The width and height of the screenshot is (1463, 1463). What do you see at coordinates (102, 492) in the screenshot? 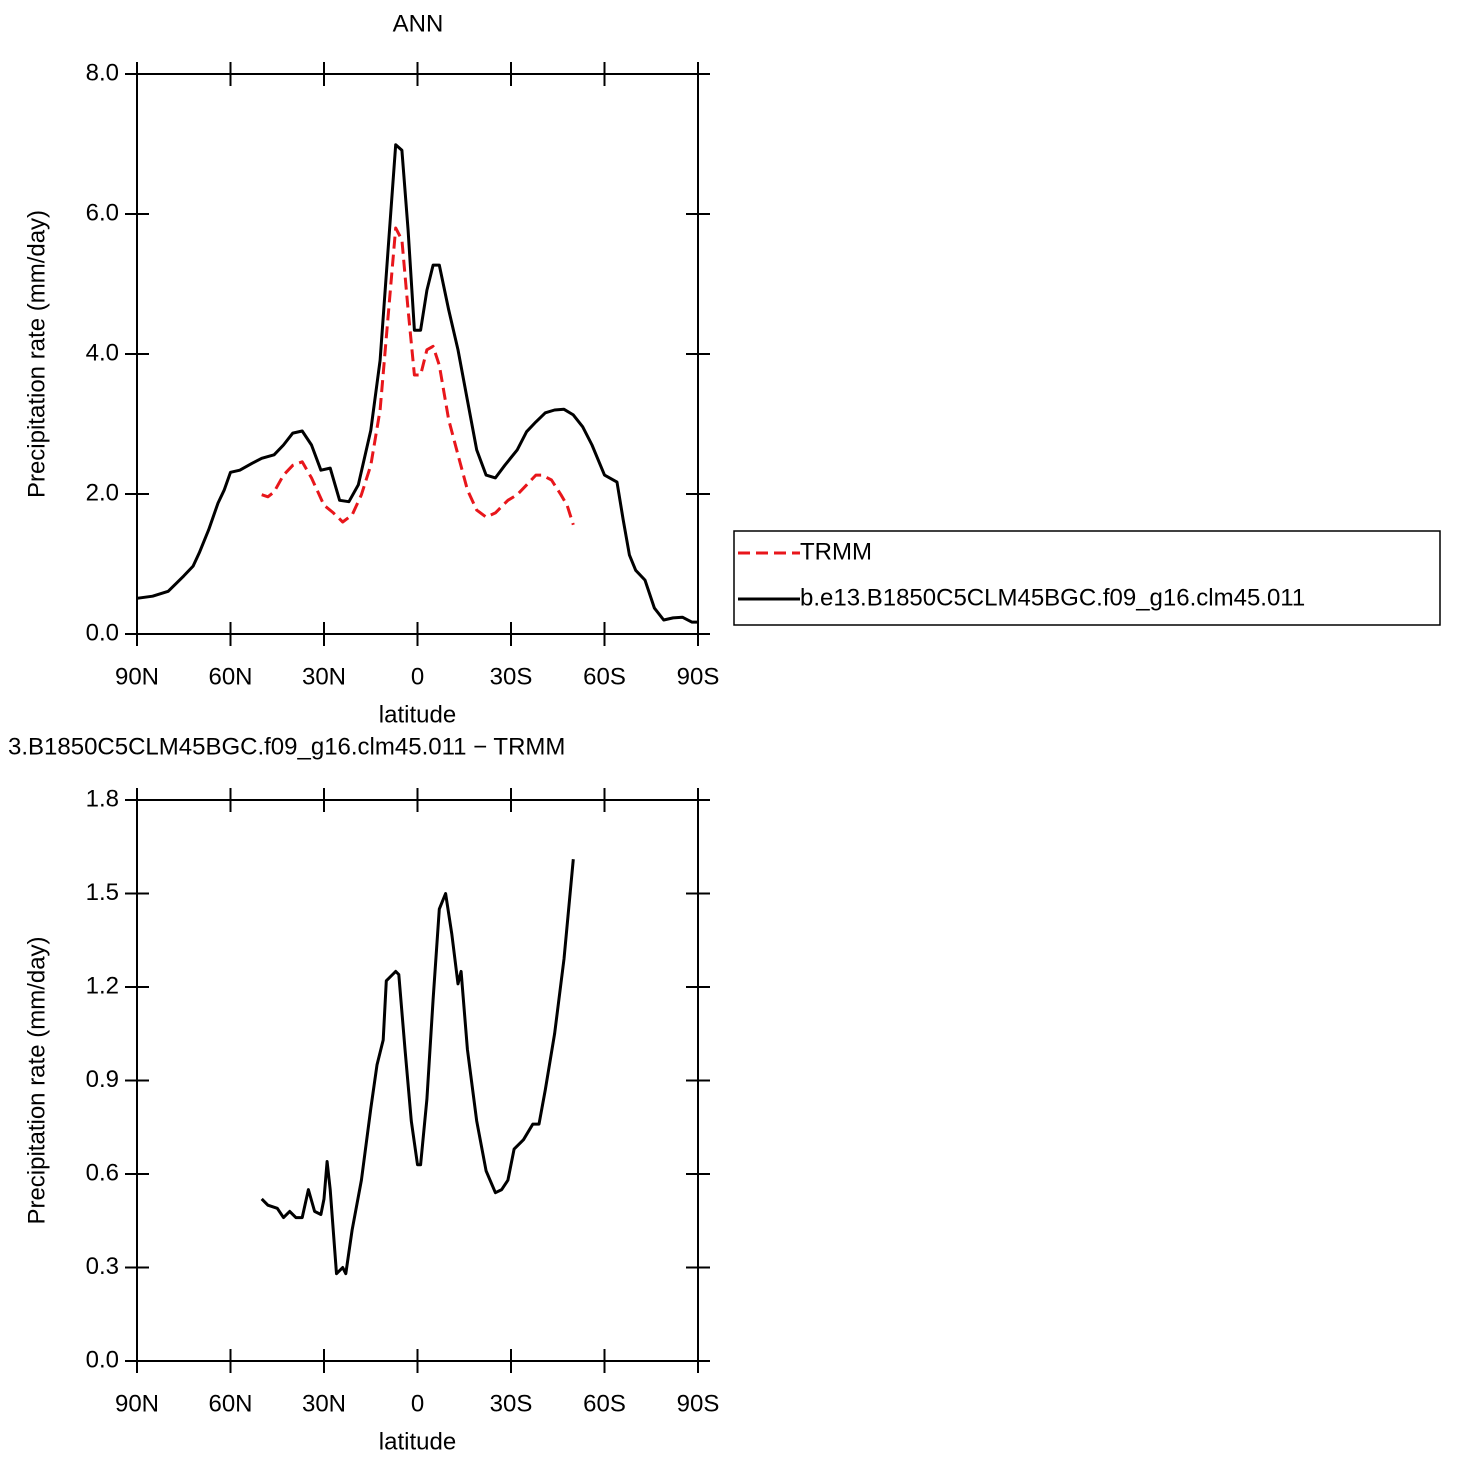
I see `y-tick-label: 2.0` at bounding box center [102, 492].